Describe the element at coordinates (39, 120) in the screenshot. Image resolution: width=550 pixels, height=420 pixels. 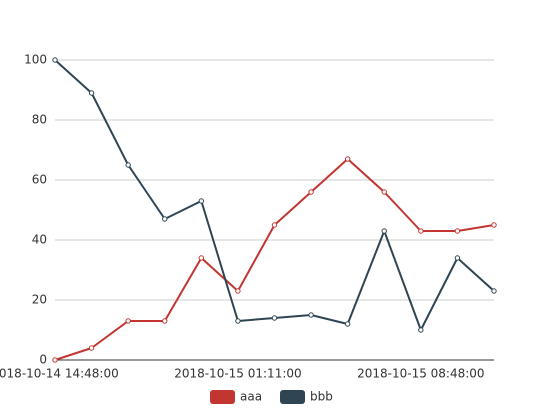
I see `y-tick-label: 80` at that location.